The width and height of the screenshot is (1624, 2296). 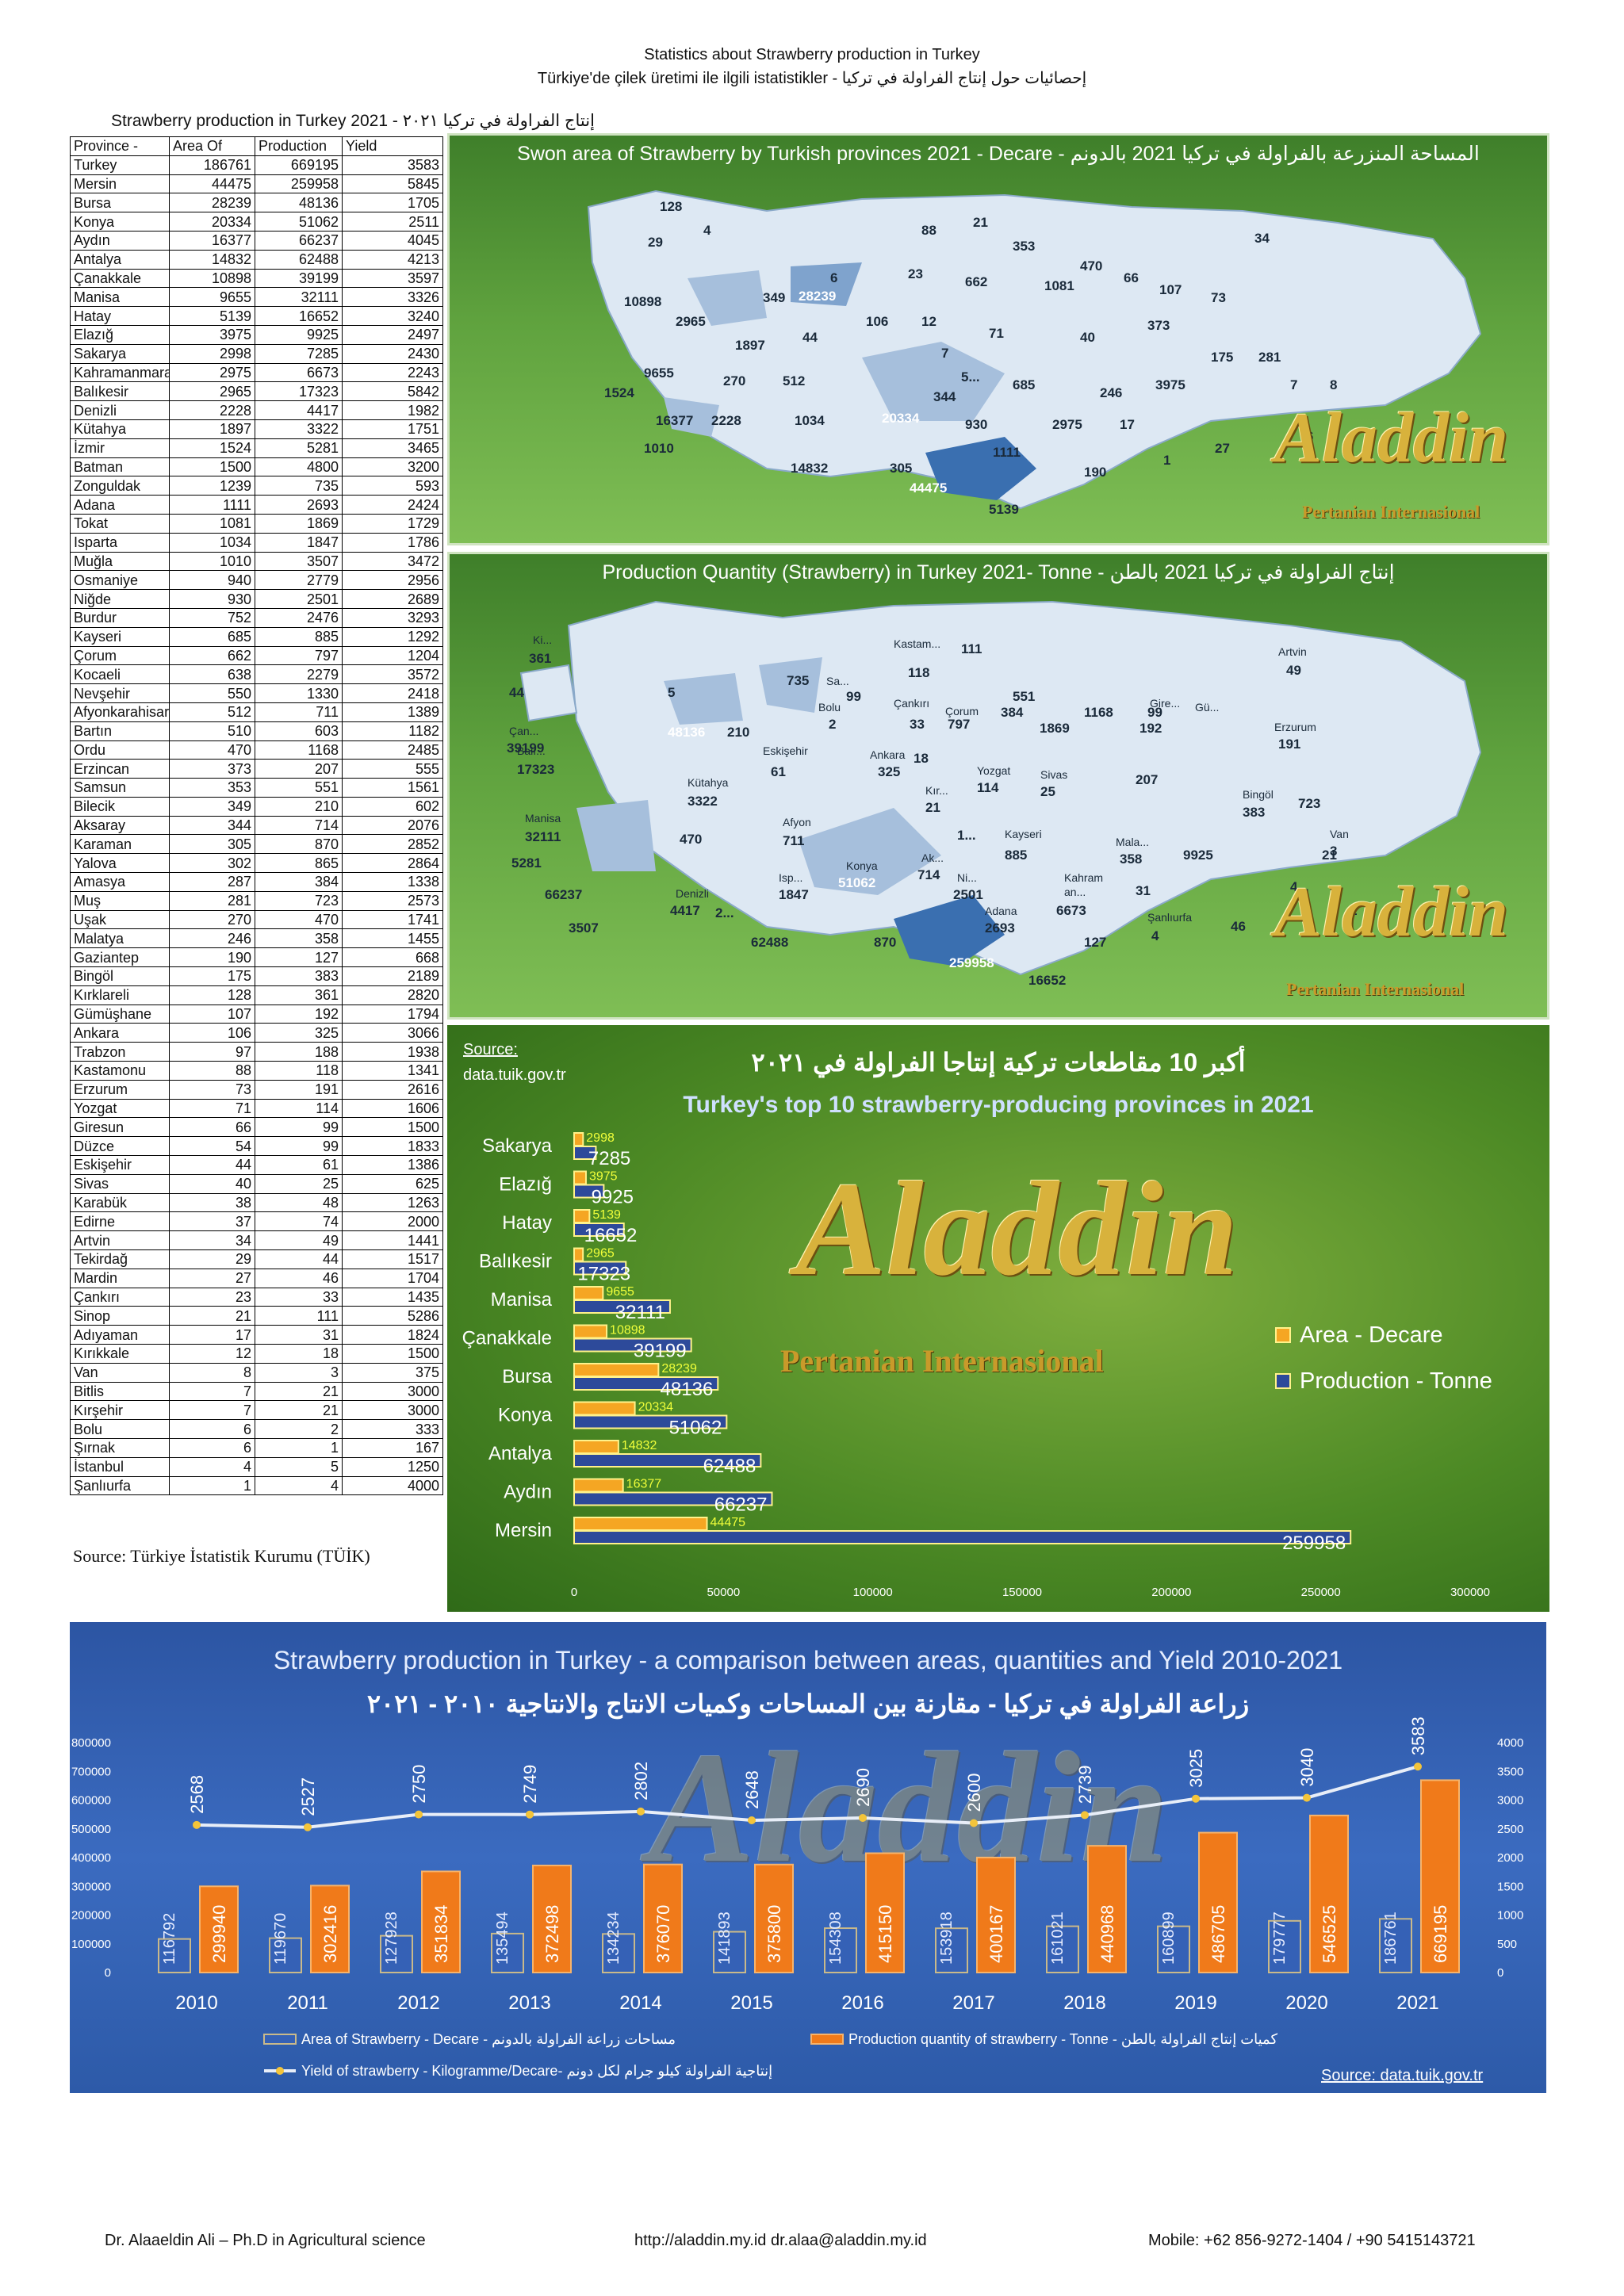 I want to click on y-right-tick-label: 3000, so click(x=1510, y=1801).